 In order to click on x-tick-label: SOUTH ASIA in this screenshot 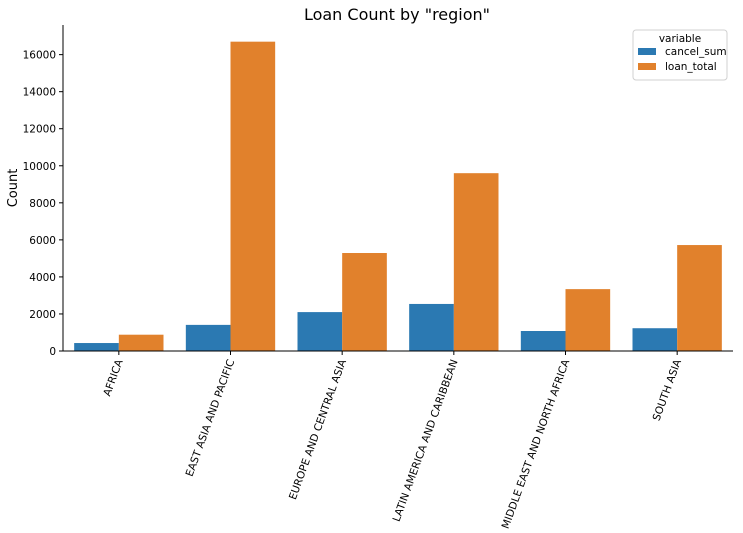, I will do `click(668, 389)`.